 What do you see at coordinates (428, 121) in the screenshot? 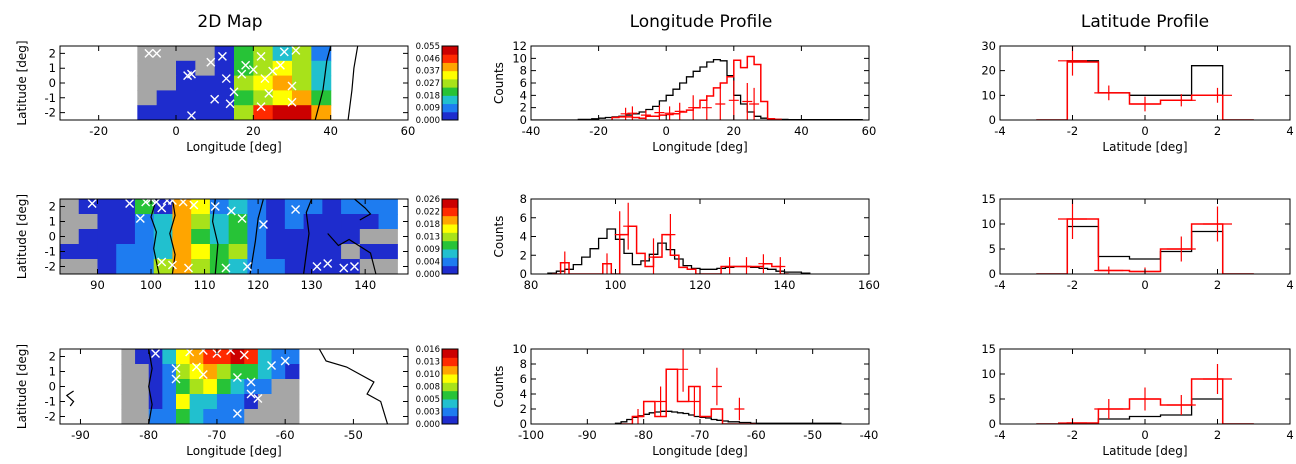
I see `colorbar-tick-label: 0.000` at bounding box center [428, 121].